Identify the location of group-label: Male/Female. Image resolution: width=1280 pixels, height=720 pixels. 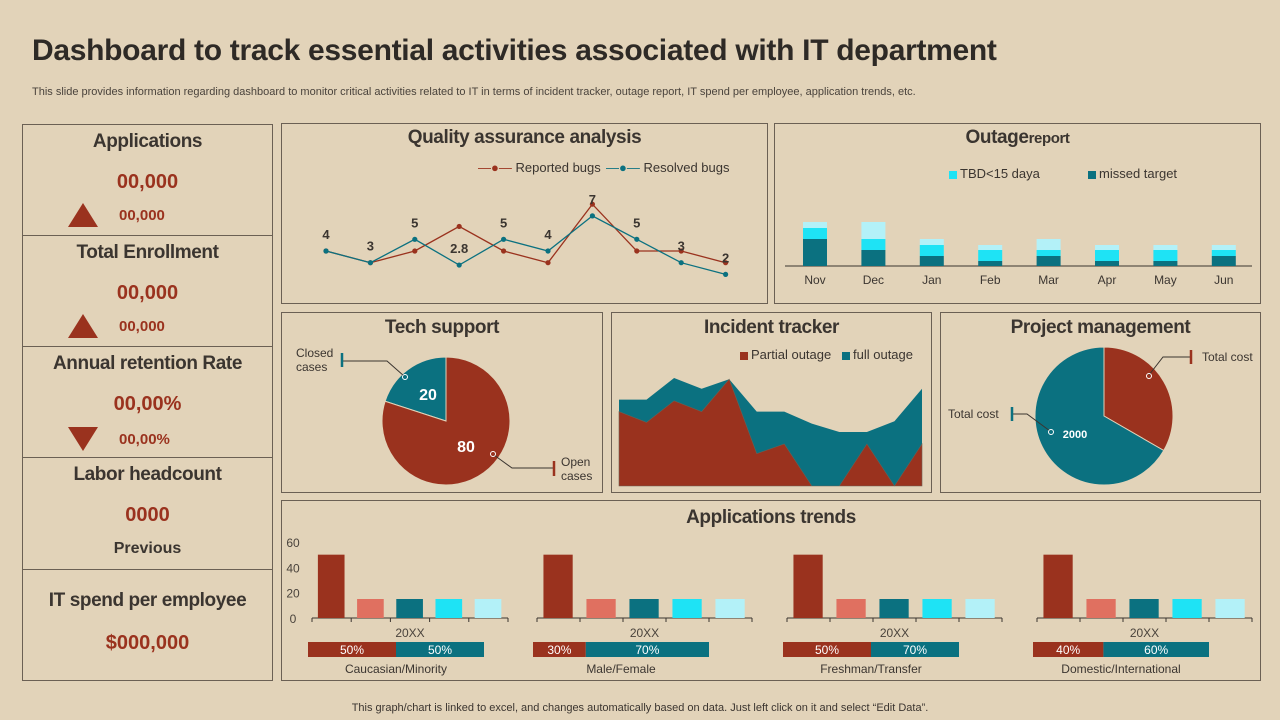
(621, 669).